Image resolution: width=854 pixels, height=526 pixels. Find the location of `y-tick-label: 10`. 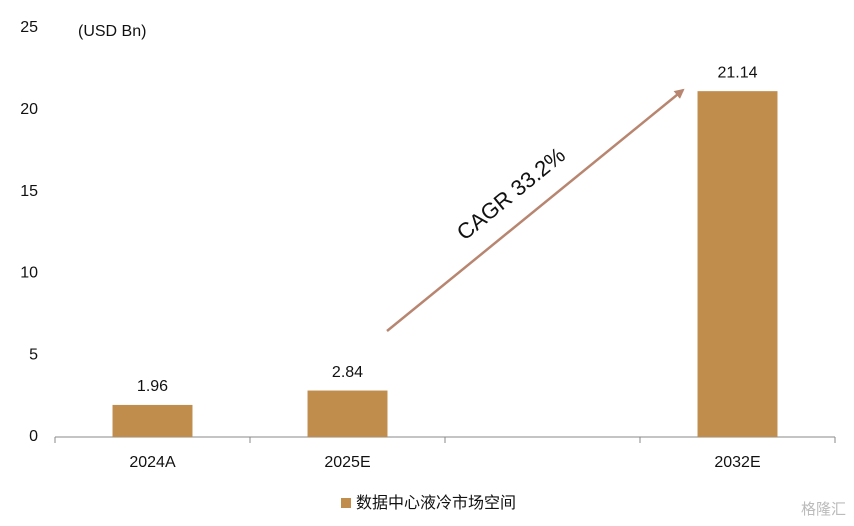

y-tick-label: 10 is located at coordinates (29, 273).